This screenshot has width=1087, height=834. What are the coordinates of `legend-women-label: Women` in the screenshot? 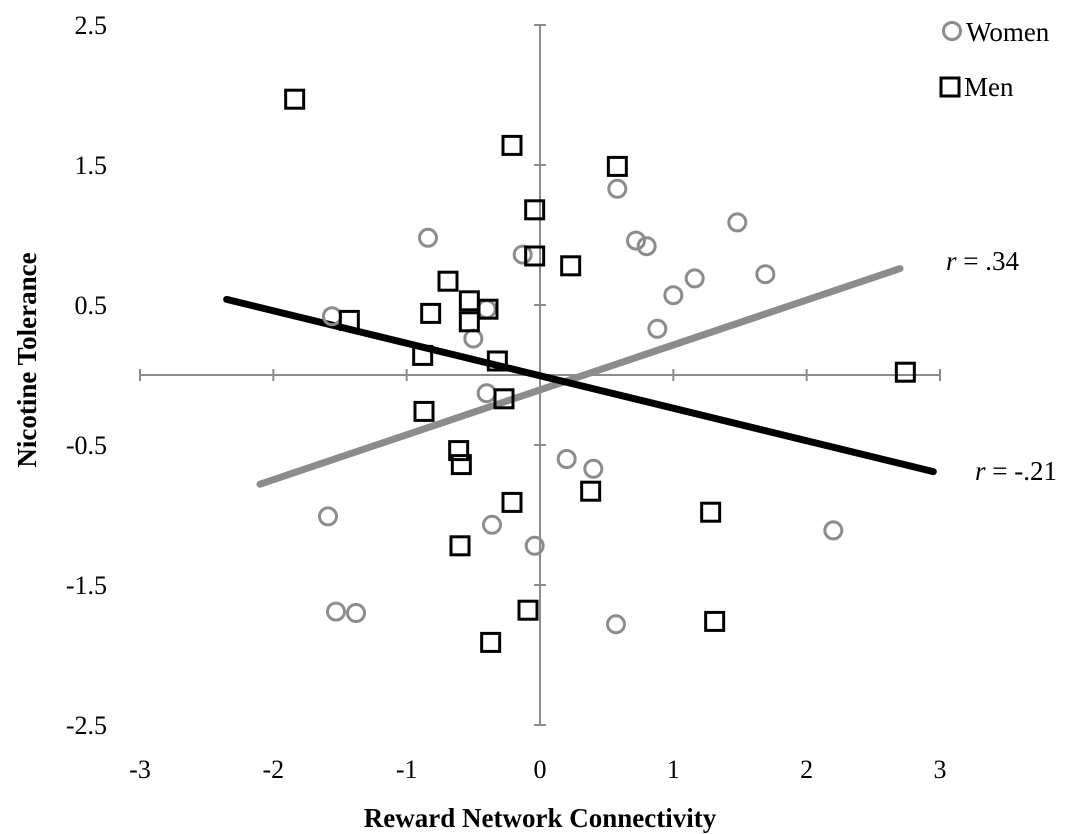 It's located at (1008, 32).